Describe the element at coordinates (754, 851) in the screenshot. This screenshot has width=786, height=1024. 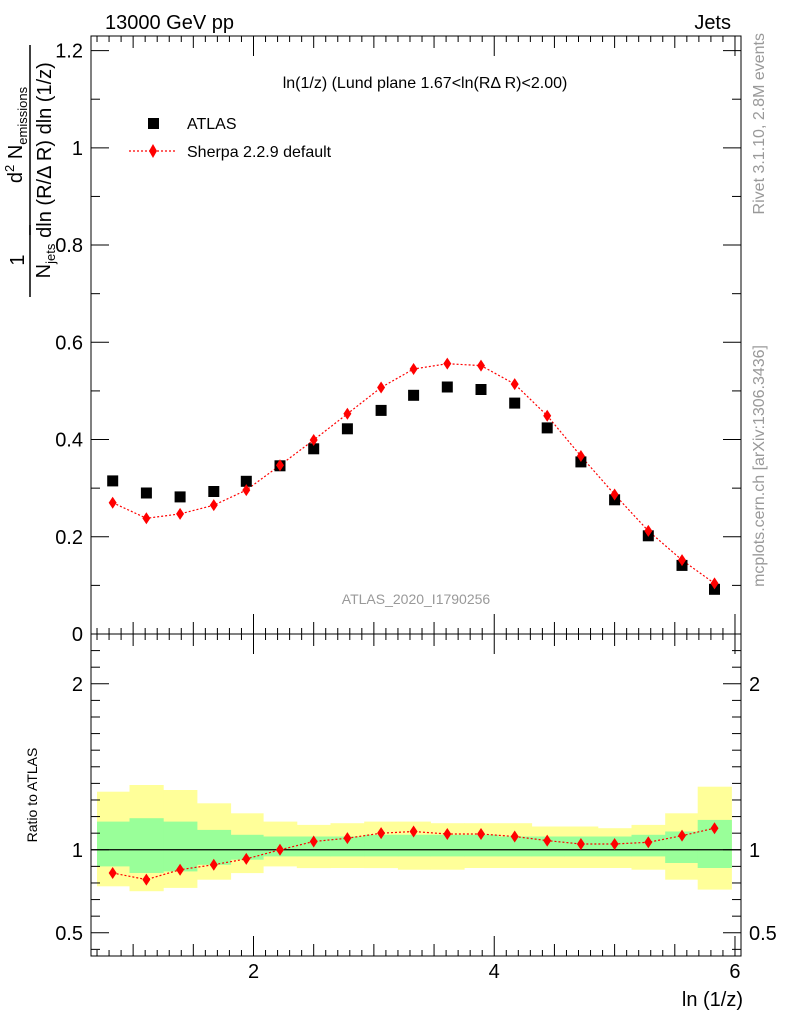
I see `ratio-ytick-label-right: 1` at that location.